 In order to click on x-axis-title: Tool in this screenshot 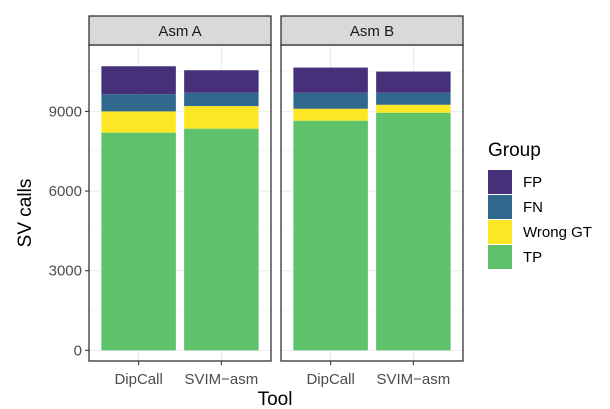, I will do `click(275, 399)`.